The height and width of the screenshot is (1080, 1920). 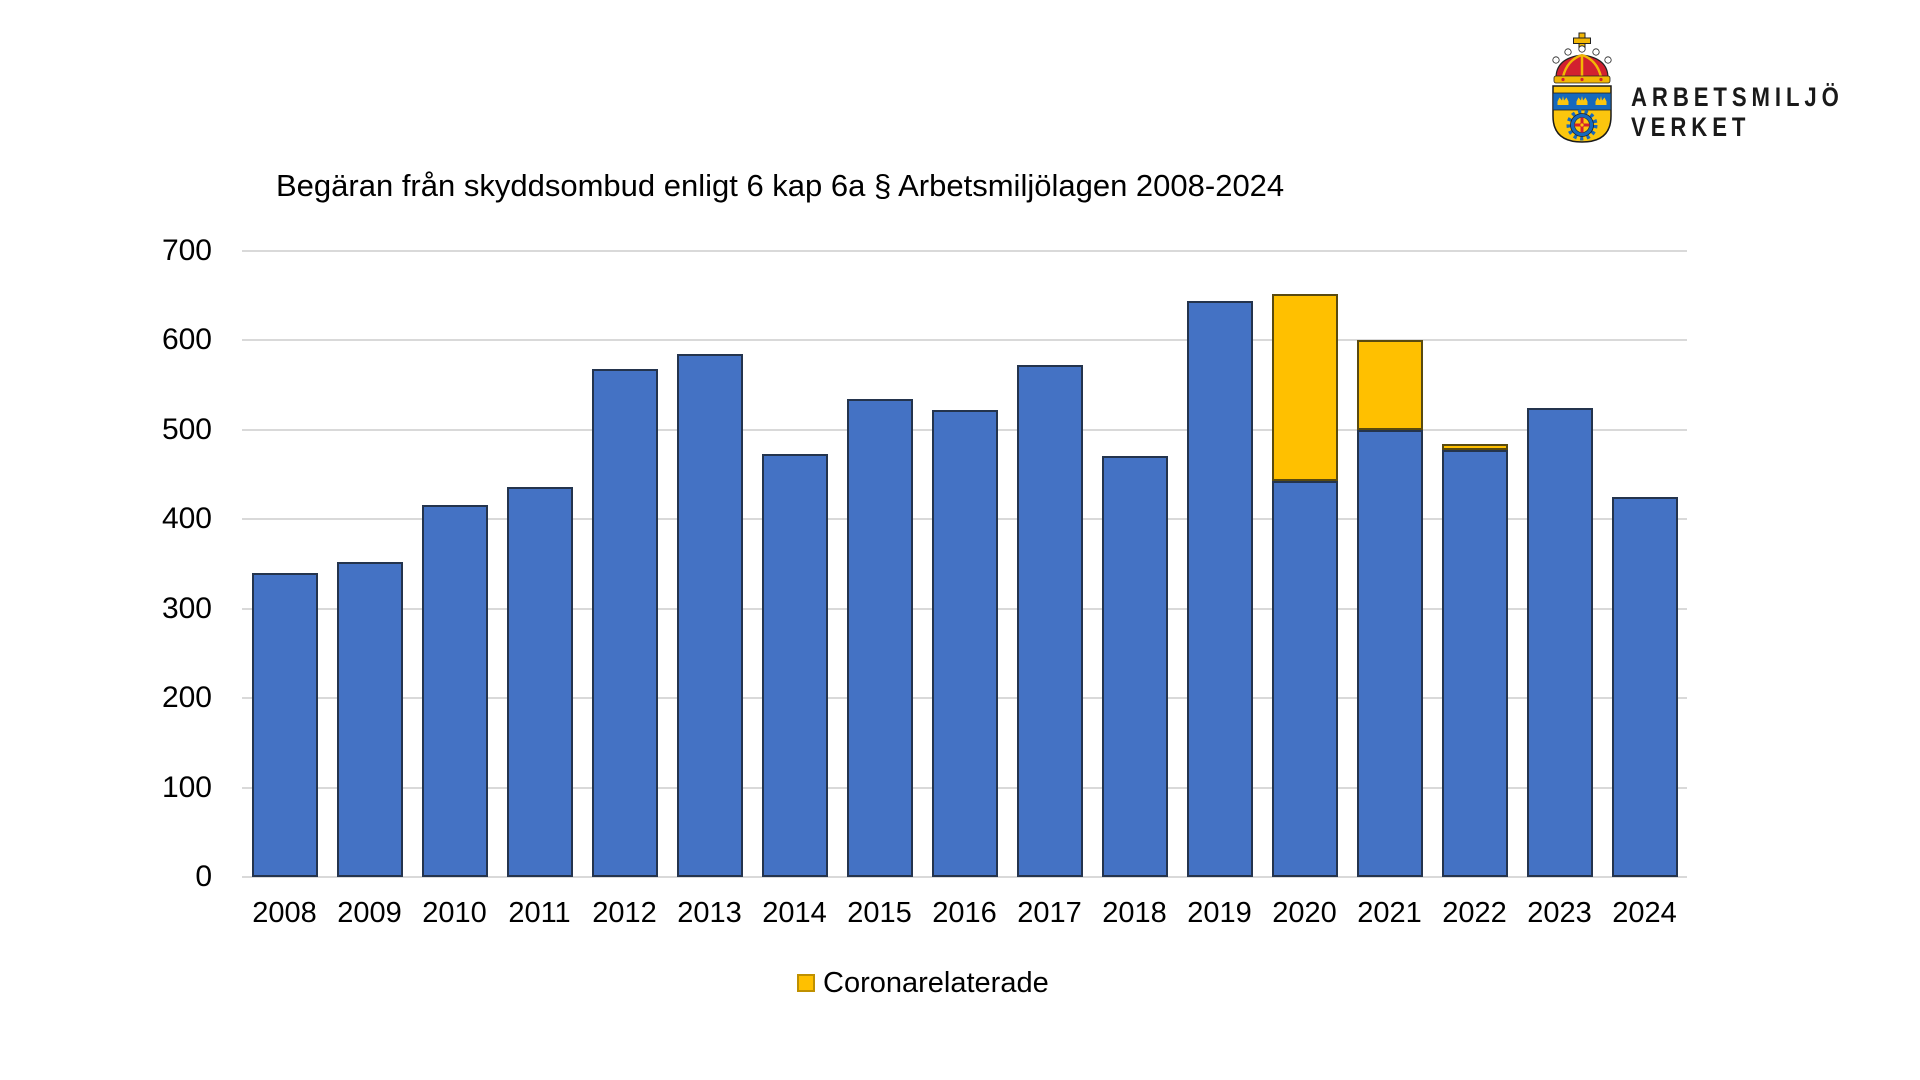 What do you see at coordinates (454, 913) in the screenshot?
I see `x-tick-label-2010: 2010` at bounding box center [454, 913].